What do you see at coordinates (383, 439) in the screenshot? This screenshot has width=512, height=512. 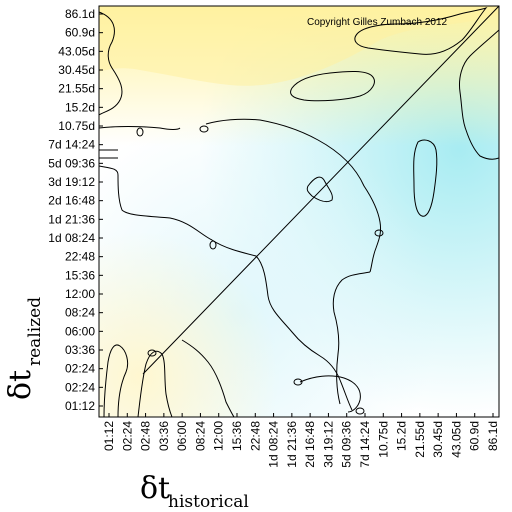 I see `x-tick-label: 10.75d` at bounding box center [383, 439].